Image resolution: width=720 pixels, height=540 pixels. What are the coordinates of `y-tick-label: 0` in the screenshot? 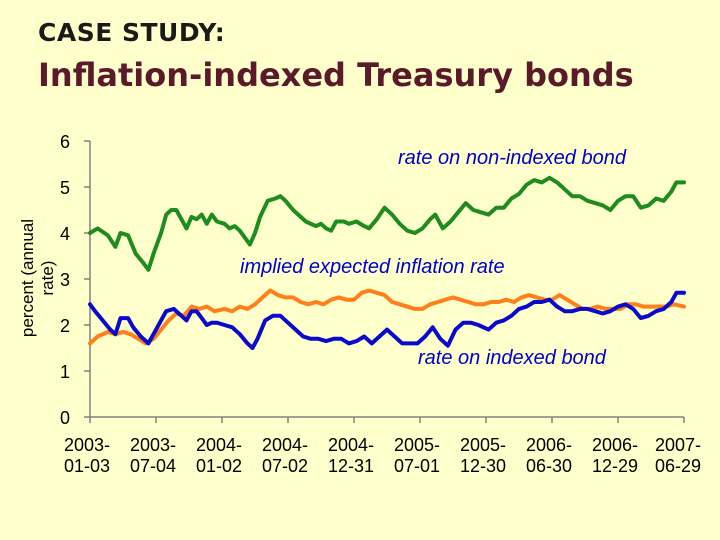 It's located at (65, 418).